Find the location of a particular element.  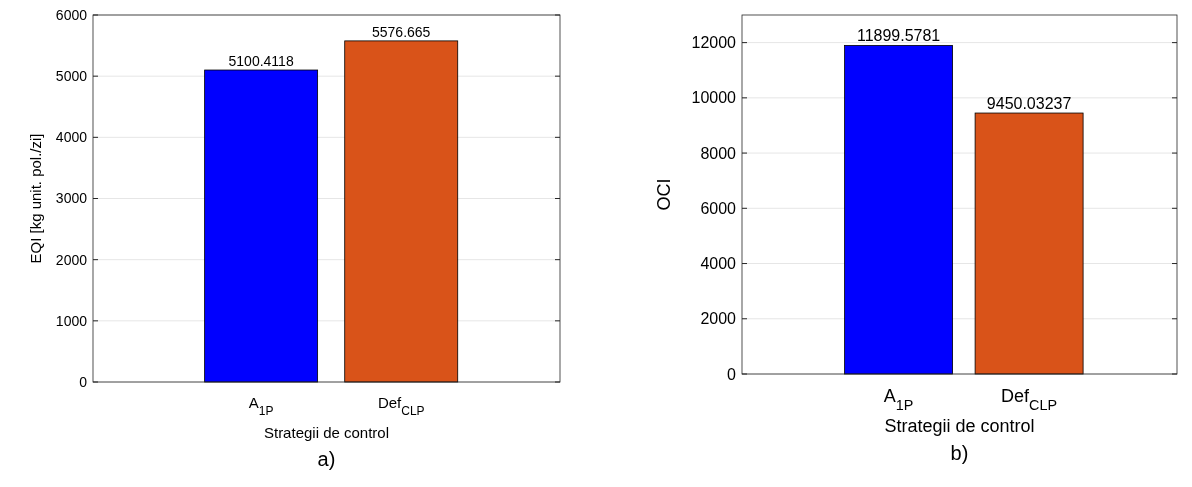

data-label: 11899.5781 is located at coordinates (898, 36).